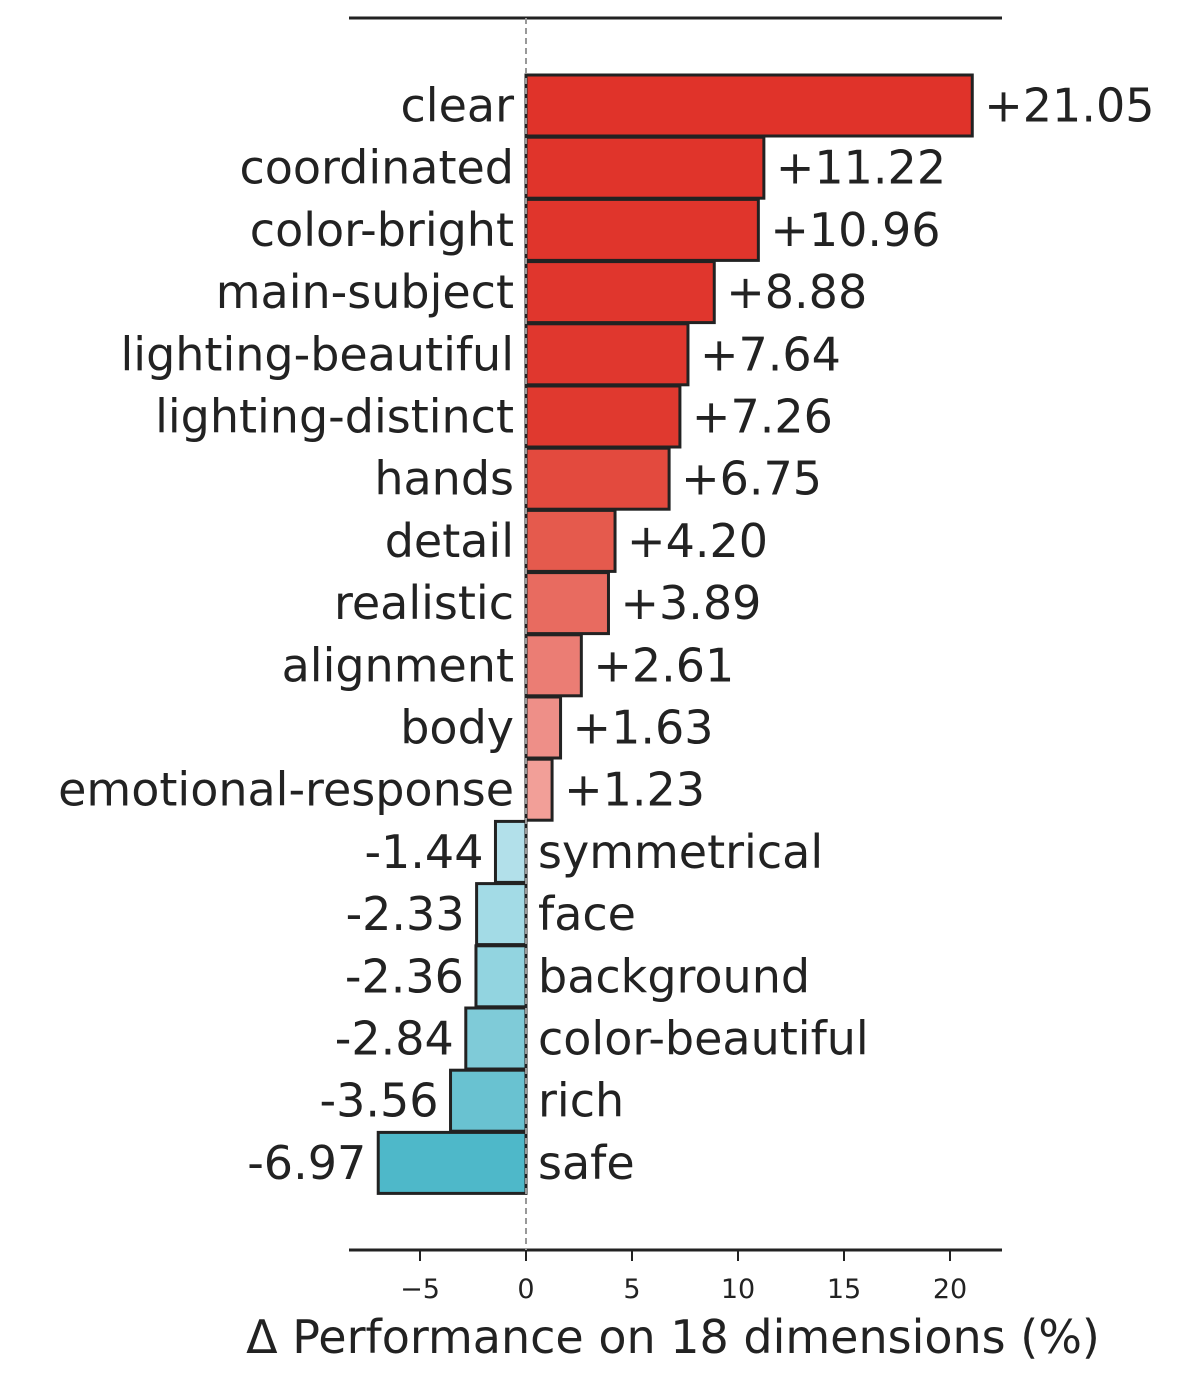 The width and height of the screenshot is (1187, 1384). I want to click on value-label: -3.56, so click(378, 1101).